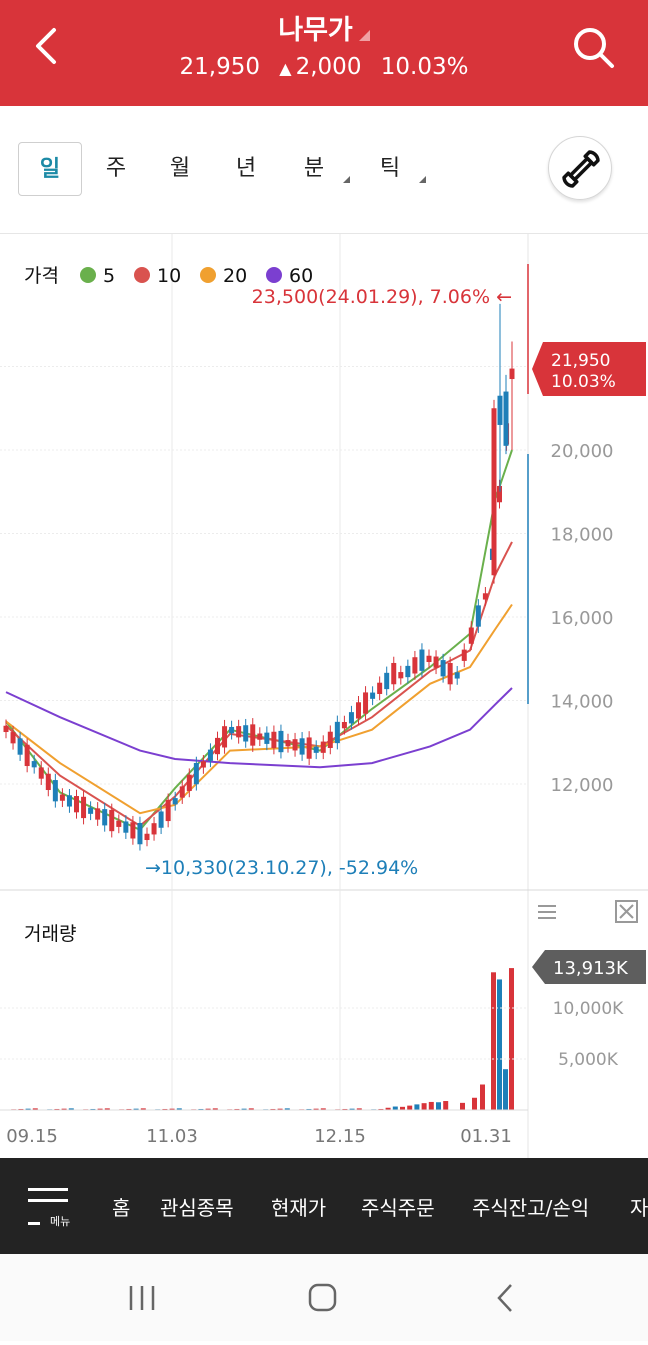 This screenshot has width=648, height=1345. Describe the element at coordinates (142, 1298) in the screenshot. I see `recent-apps-icon` at that location.